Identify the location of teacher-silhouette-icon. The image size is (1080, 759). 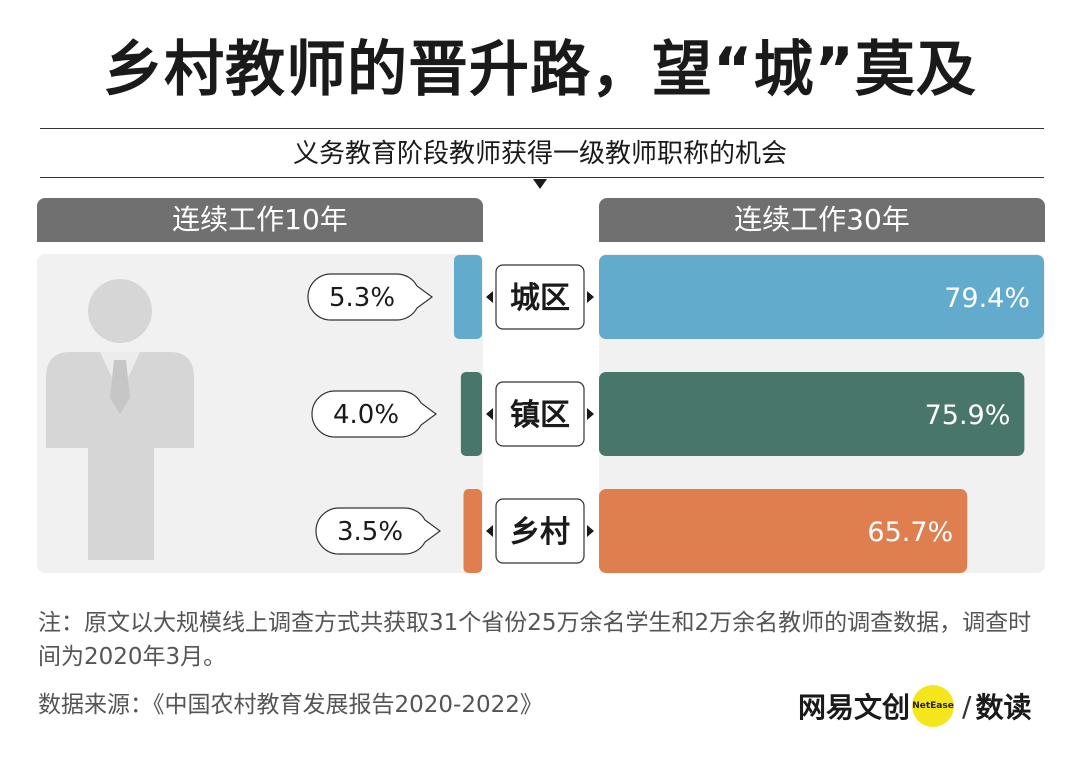
(120, 419).